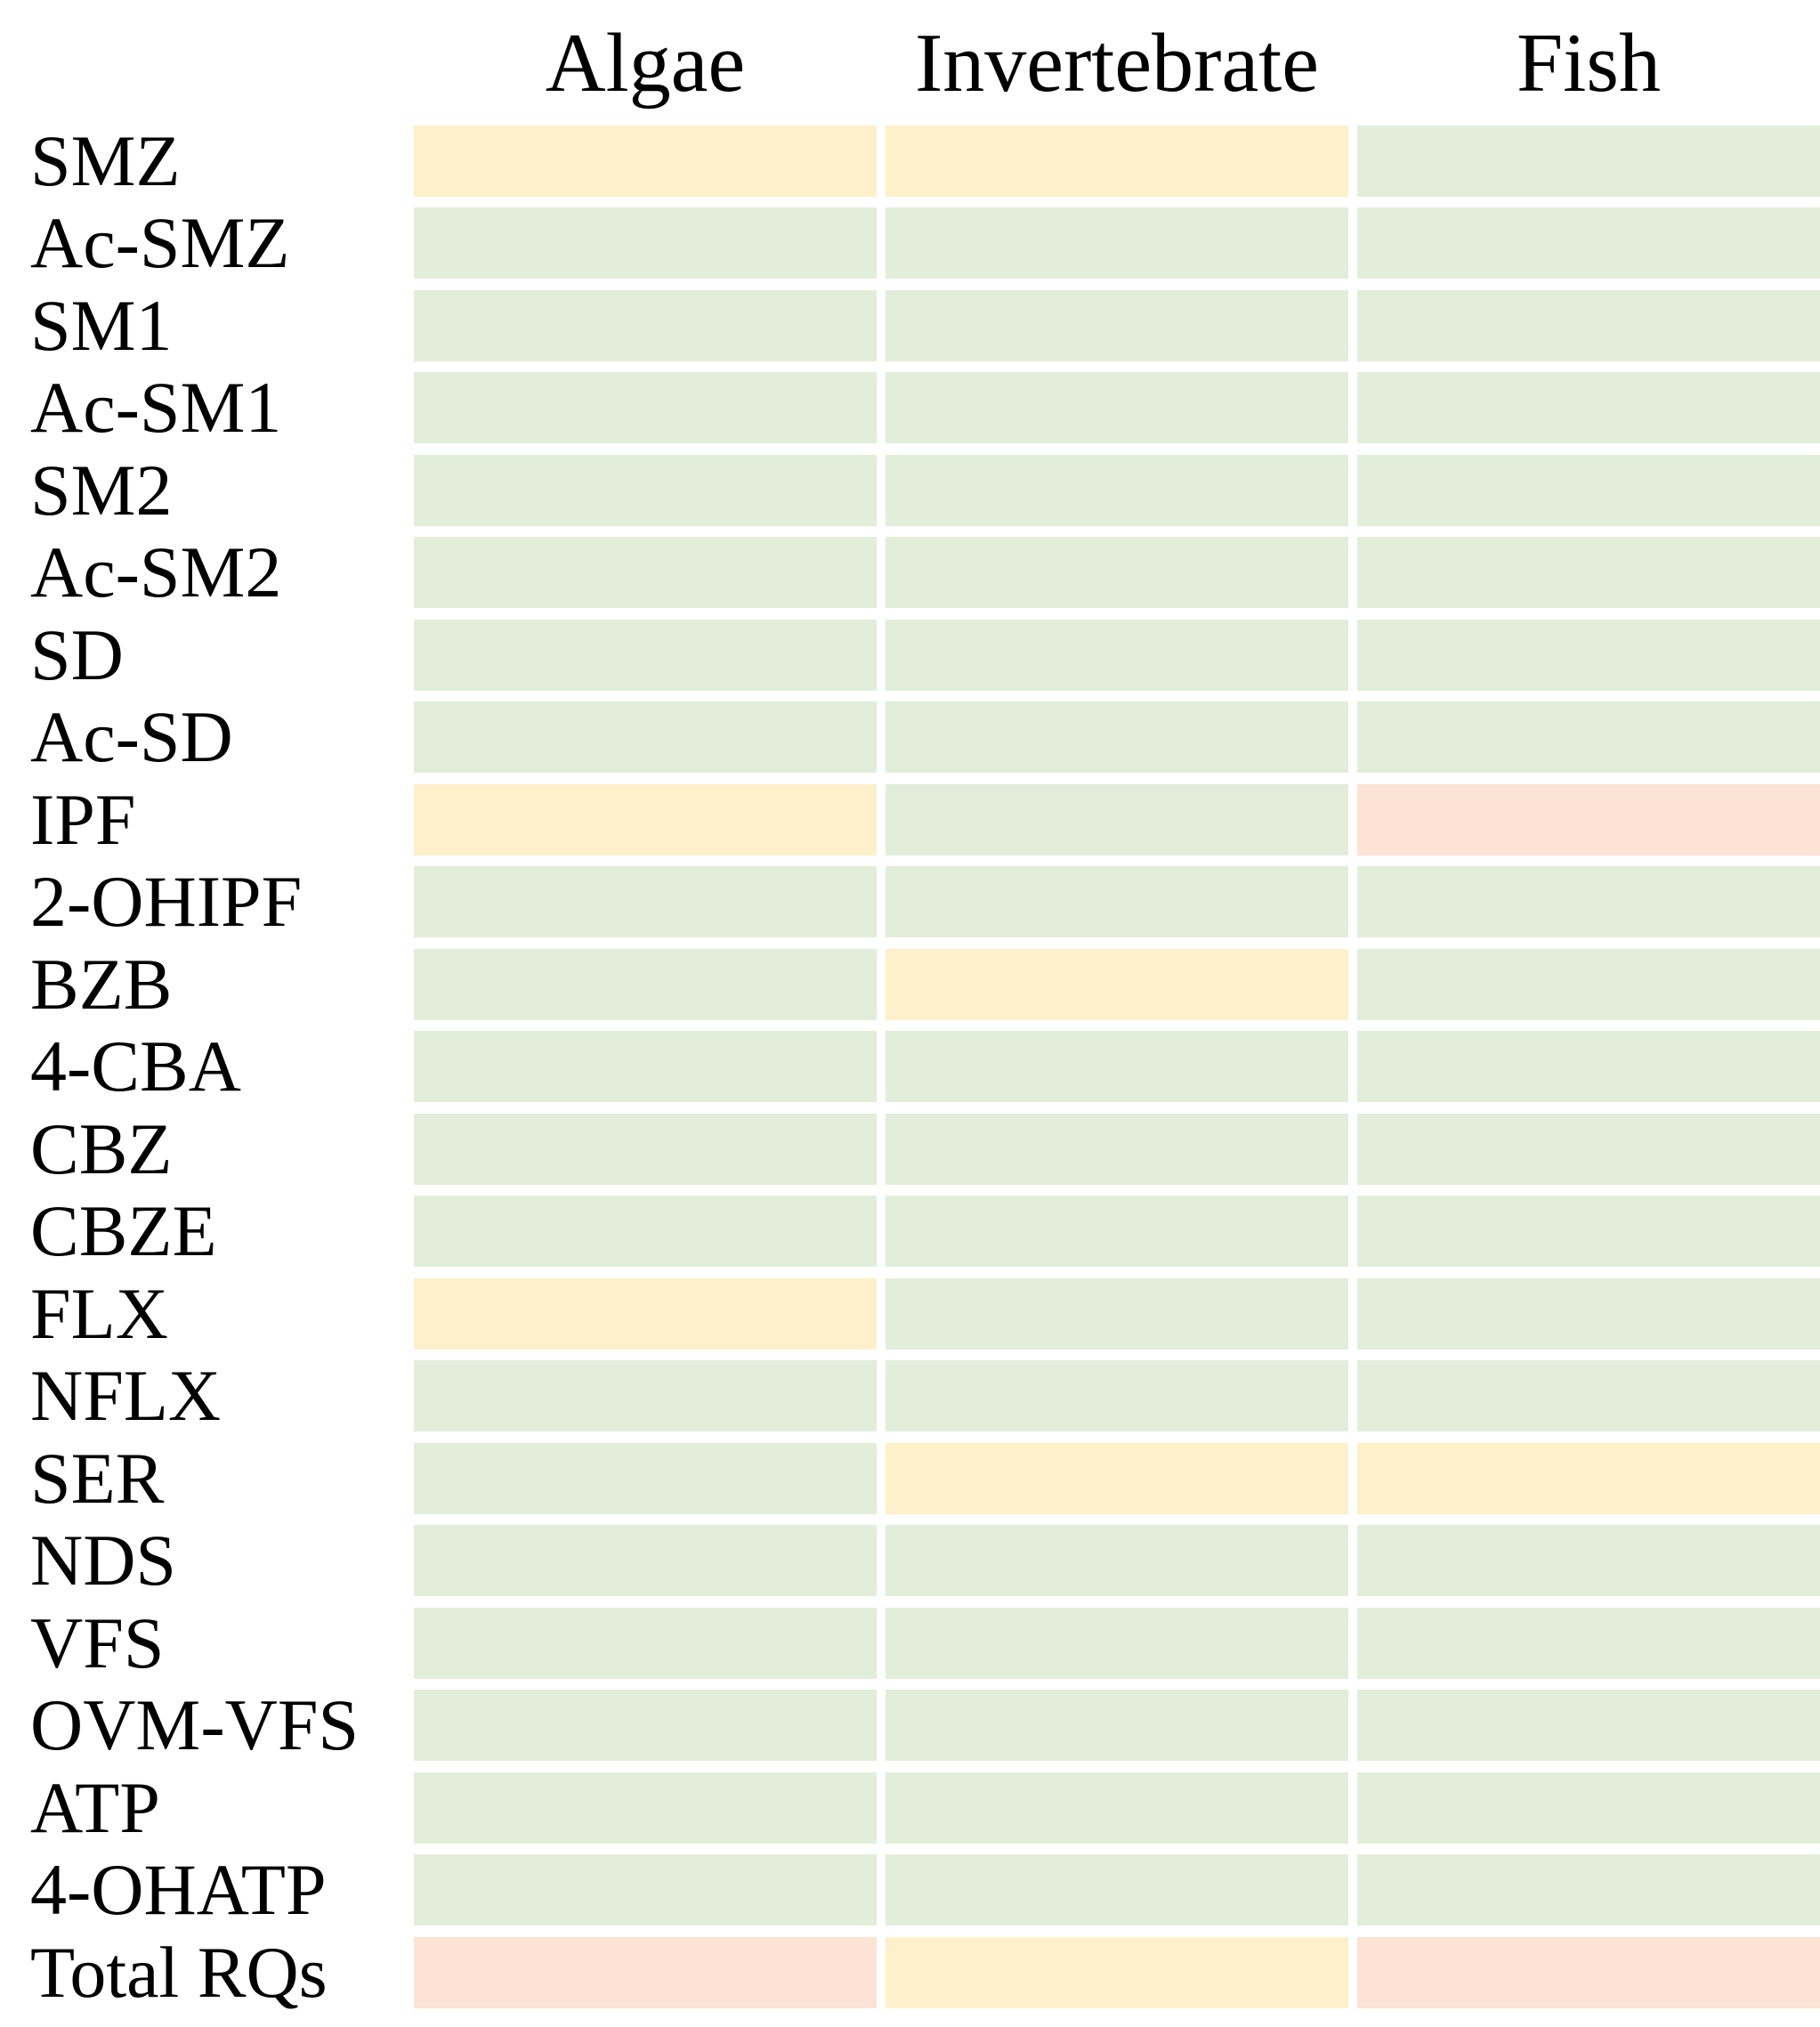 This screenshot has height=2027, width=1820. I want to click on cell-sm2-fish, so click(1588, 490).